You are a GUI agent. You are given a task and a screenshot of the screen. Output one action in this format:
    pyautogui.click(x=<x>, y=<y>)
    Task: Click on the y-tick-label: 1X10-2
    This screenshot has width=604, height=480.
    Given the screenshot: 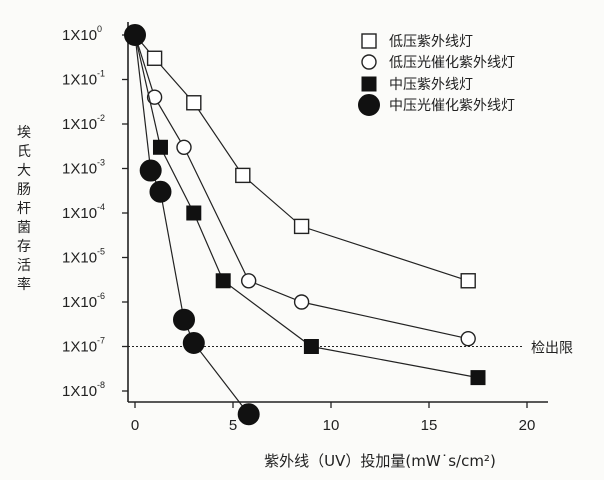 What is the action you would take?
    pyautogui.click(x=83, y=123)
    